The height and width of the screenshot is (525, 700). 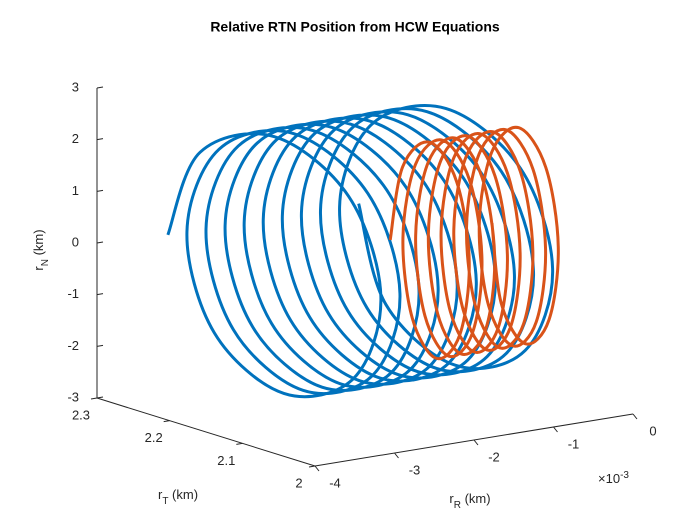 What do you see at coordinates (494, 456) in the screenshot?
I see `x-tick-label: -2` at bounding box center [494, 456].